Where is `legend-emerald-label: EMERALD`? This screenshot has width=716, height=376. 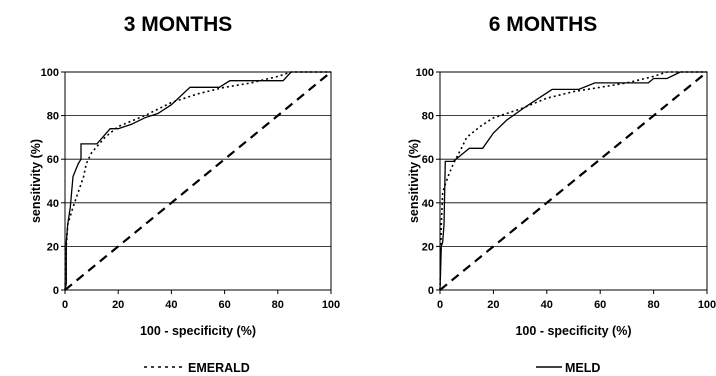 legend-emerald-label: EMERALD is located at coordinates (219, 368).